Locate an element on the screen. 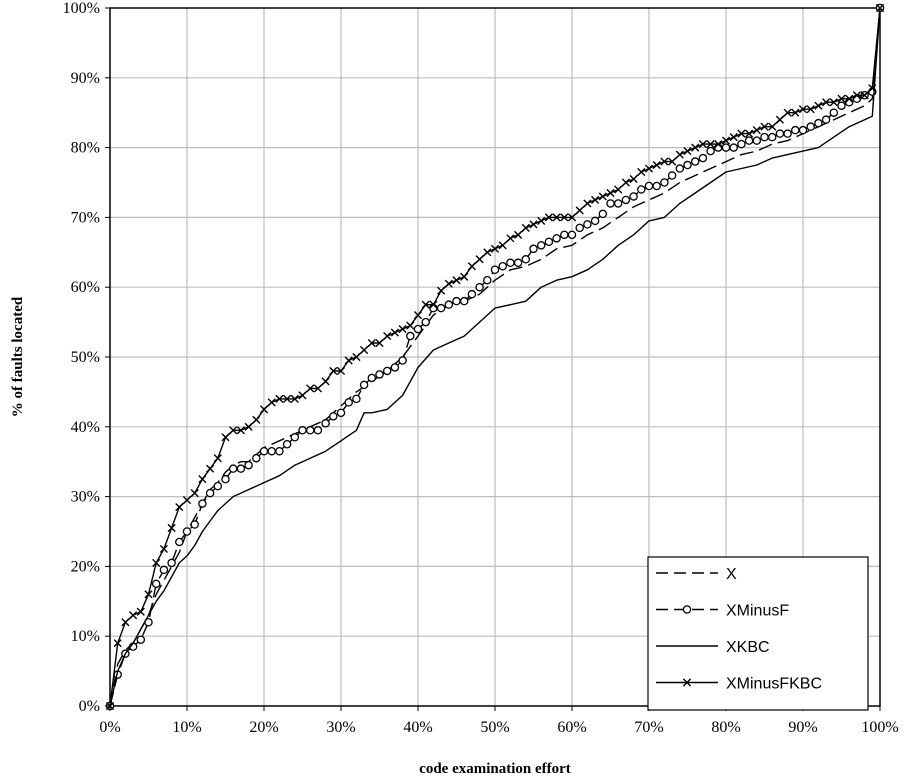  x-tick-label: 80% is located at coordinates (725, 727).